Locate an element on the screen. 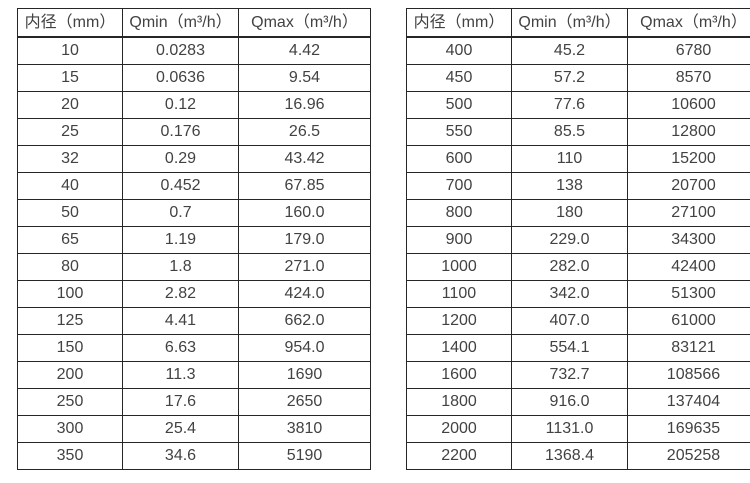 This screenshot has height=483, width=750. table-cell: 67.85 is located at coordinates (304, 186).